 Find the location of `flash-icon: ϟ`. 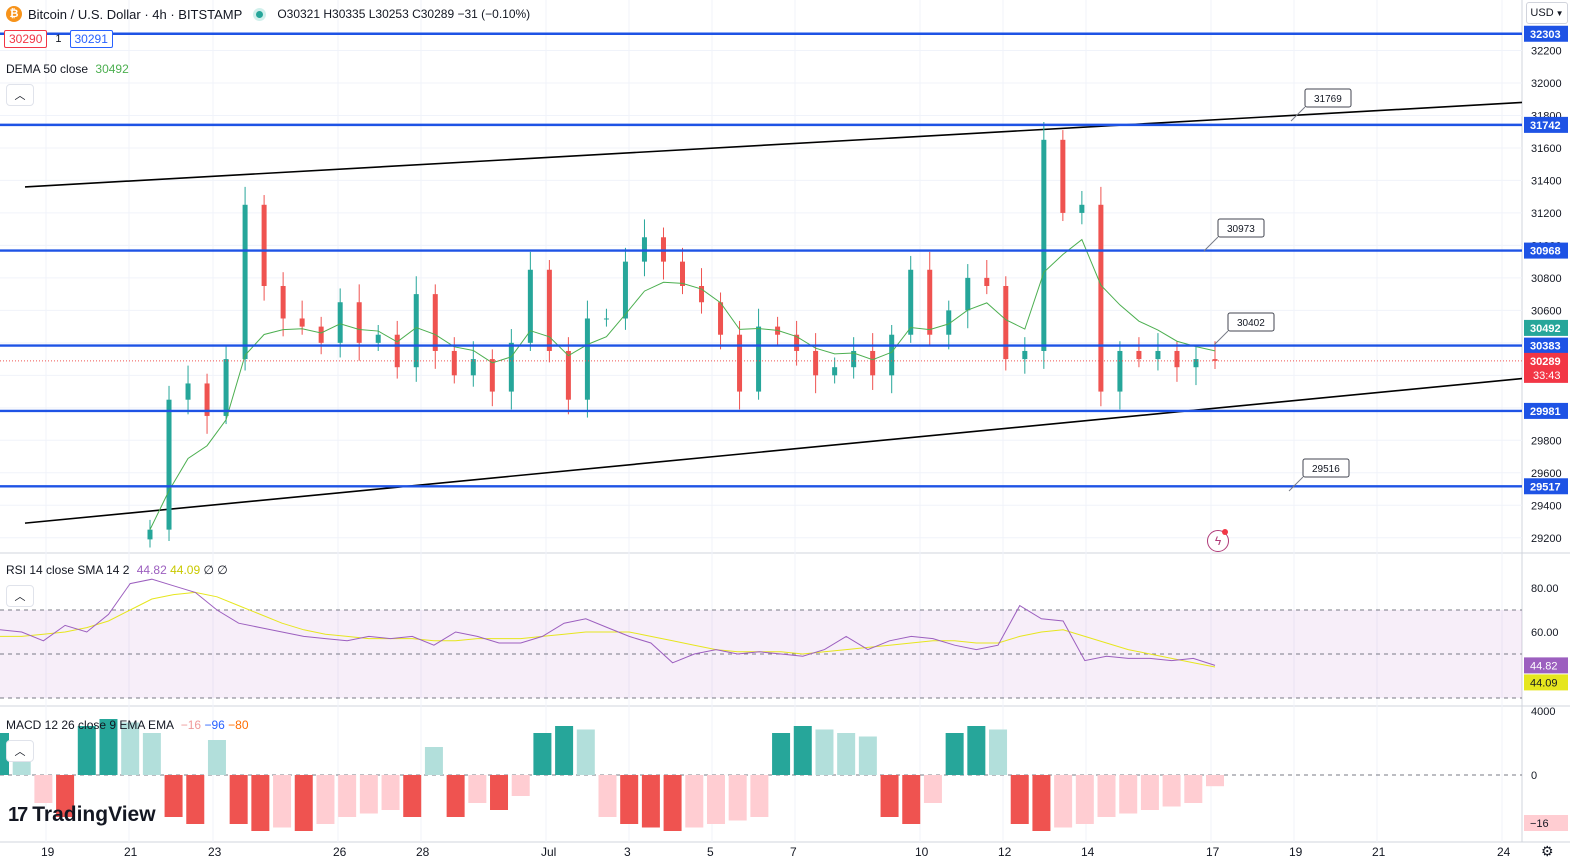

flash-icon: ϟ is located at coordinates (1218, 541).